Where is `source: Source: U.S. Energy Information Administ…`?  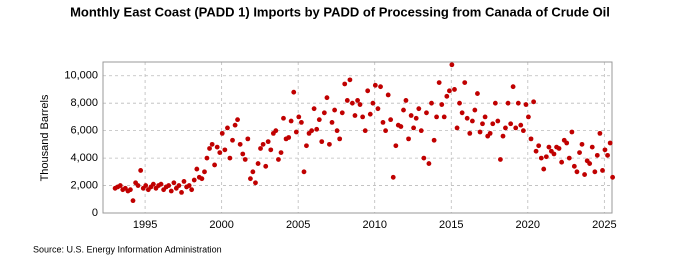 source: Source: U.S. Energy Information Administ… is located at coordinates (127, 249).